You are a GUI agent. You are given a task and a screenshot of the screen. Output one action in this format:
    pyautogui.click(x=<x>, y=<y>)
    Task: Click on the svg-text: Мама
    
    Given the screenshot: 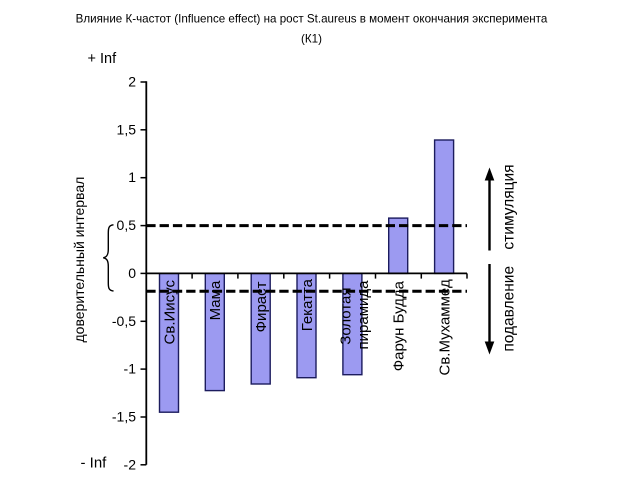 What is the action you would take?
    pyautogui.click(x=215, y=300)
    